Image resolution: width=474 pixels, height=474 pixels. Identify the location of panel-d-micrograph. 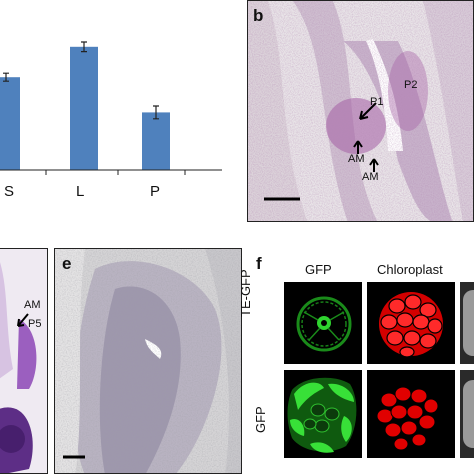
(24, 361).